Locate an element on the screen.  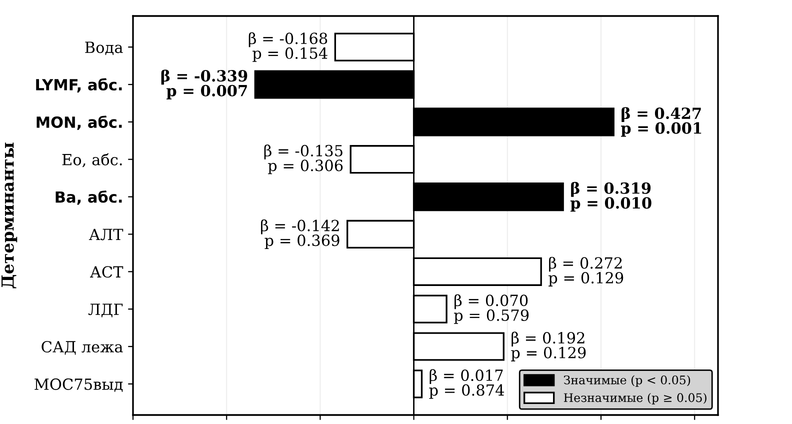
y-tick-label: Ео, абс. is located at coordinates (92, 160).